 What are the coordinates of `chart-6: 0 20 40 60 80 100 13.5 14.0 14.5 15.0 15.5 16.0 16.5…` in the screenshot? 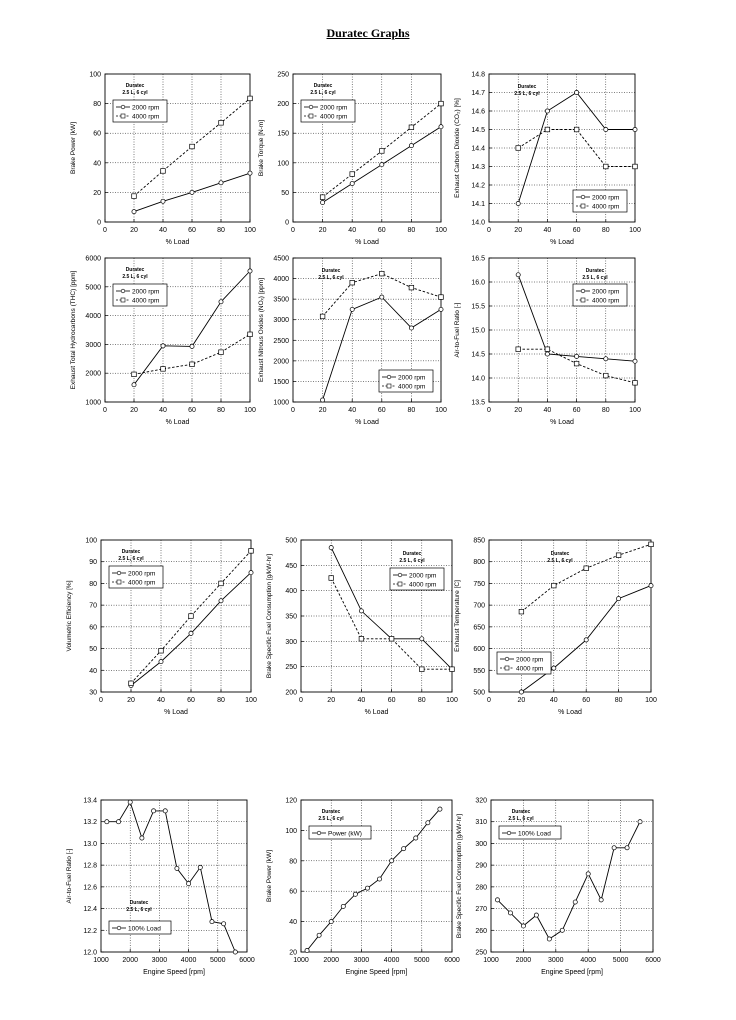 It's located at (547, 341).